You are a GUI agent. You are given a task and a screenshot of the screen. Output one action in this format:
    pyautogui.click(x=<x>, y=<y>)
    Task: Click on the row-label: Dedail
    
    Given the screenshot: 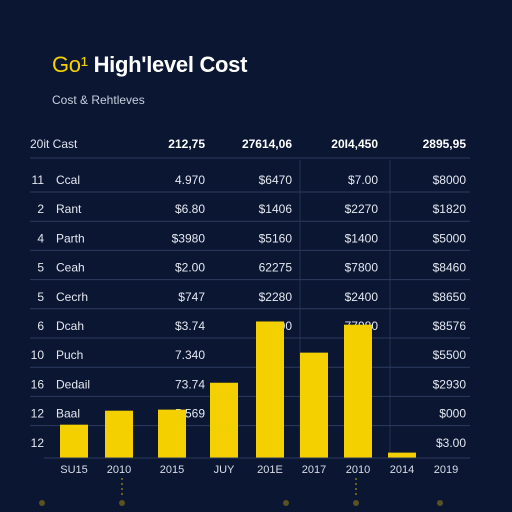 What is the action you would take?
    pyautogui.click(x=73, y=384)
    